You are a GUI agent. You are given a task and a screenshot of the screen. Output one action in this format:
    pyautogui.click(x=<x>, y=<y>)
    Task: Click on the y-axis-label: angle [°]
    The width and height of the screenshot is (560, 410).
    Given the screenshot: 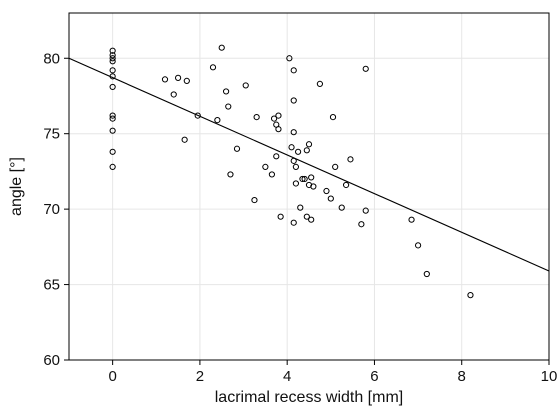 What is the action you would take?
    pyautogui.click(x=16, y=186)
    